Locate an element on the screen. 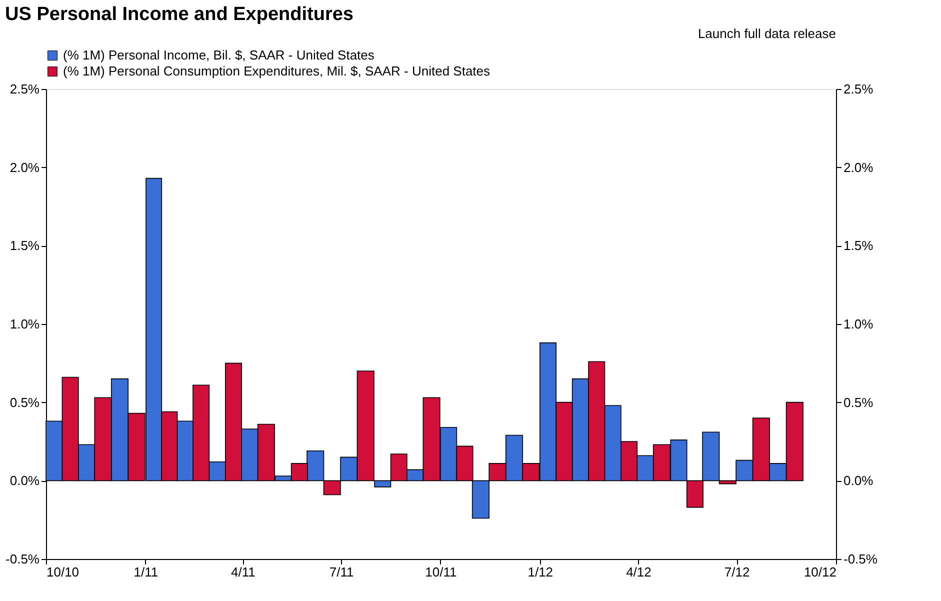  y-tick-label: 1.5% is located at coordinates (25, 246).